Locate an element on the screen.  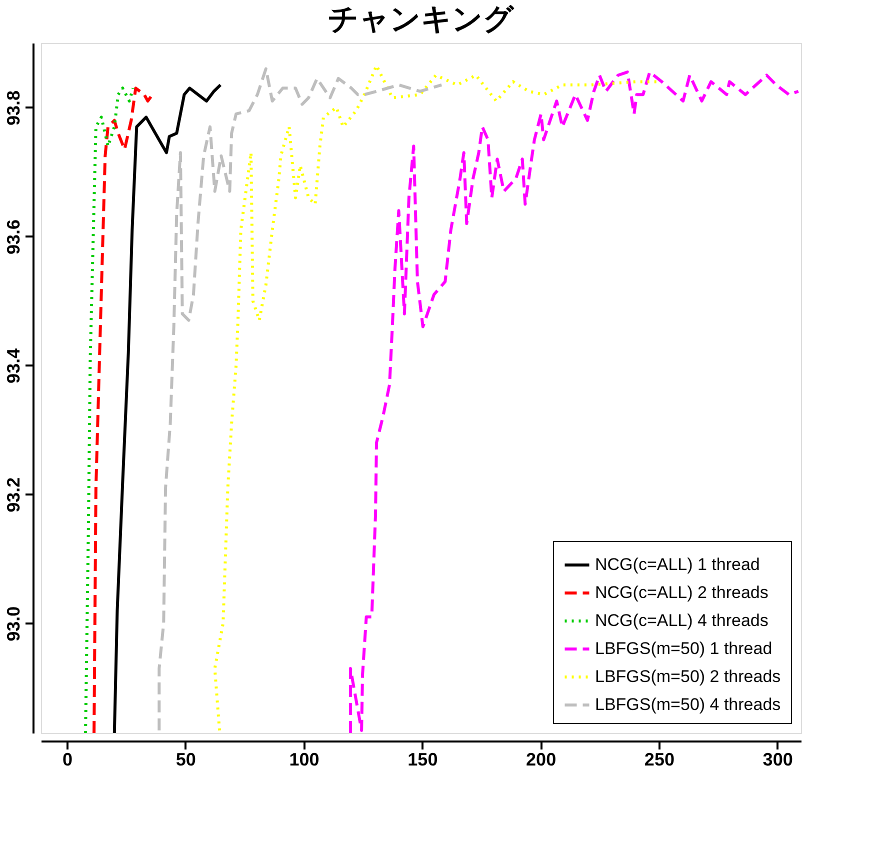
legend-label: NCG(c=ALL) 1 thread is located at coordinates (677, 564).